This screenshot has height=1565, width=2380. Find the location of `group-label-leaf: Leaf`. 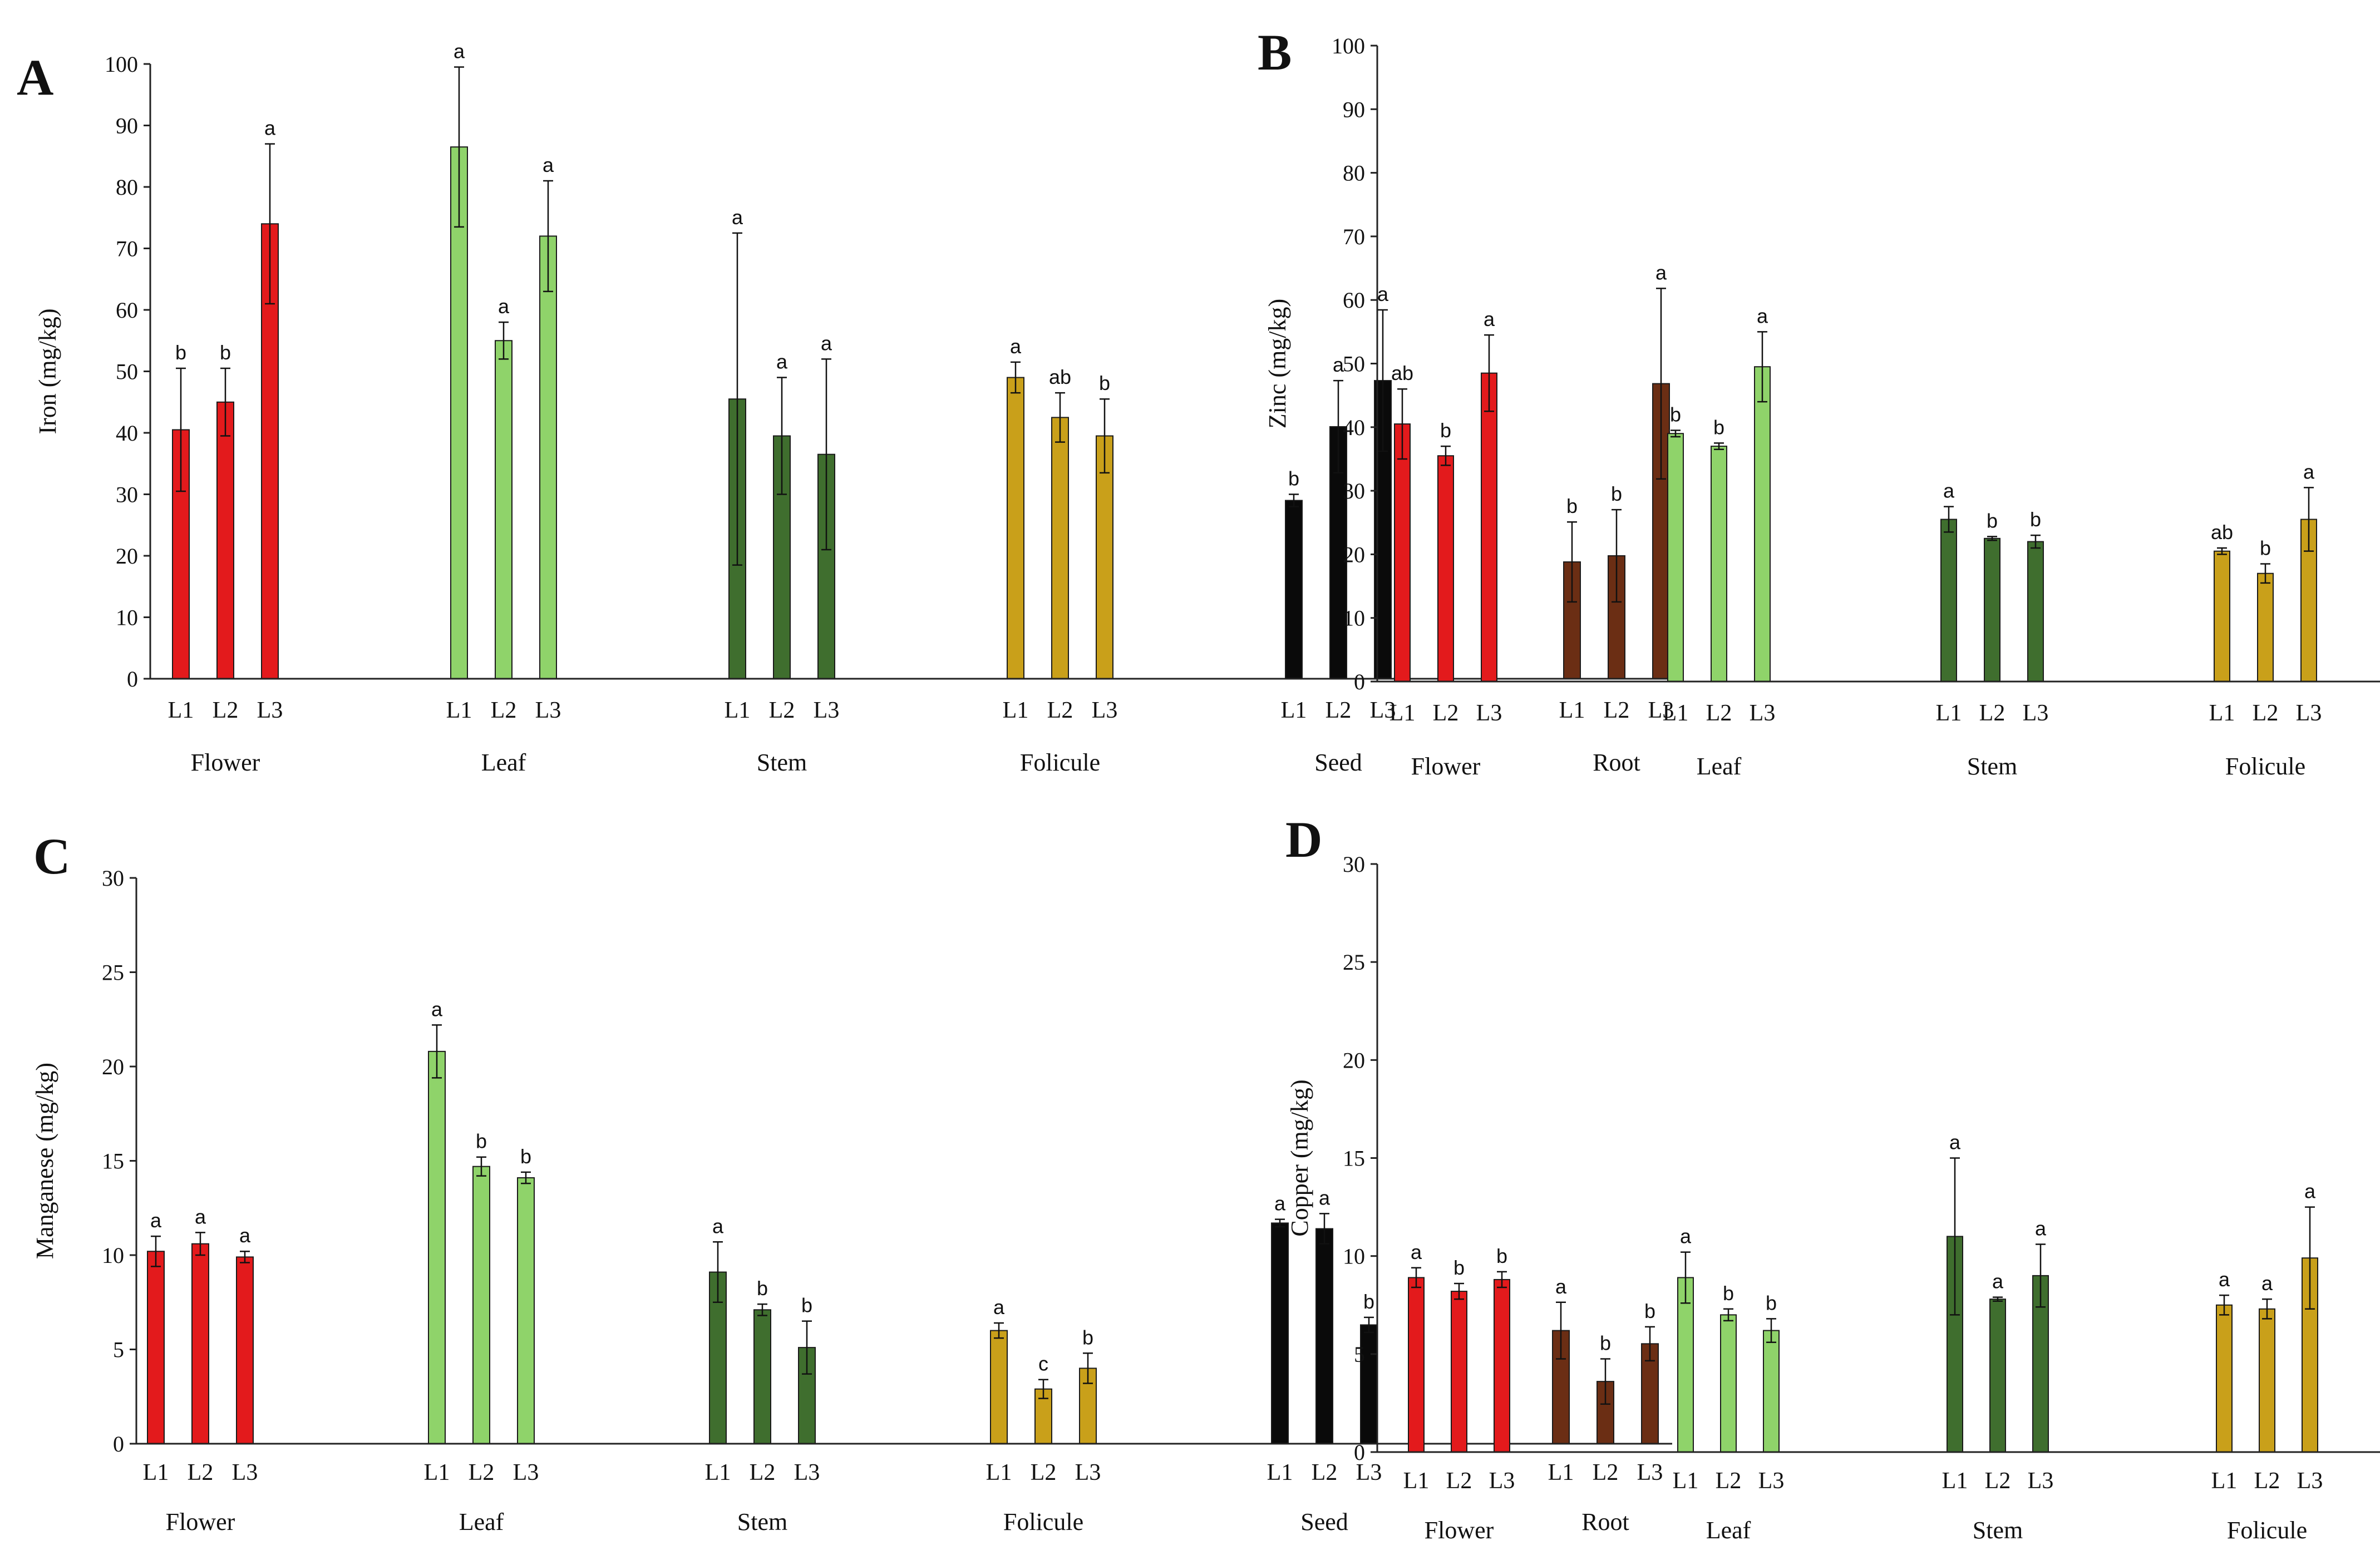

group-label-leaf: Leaf is located at coordinates (1728, 1530).